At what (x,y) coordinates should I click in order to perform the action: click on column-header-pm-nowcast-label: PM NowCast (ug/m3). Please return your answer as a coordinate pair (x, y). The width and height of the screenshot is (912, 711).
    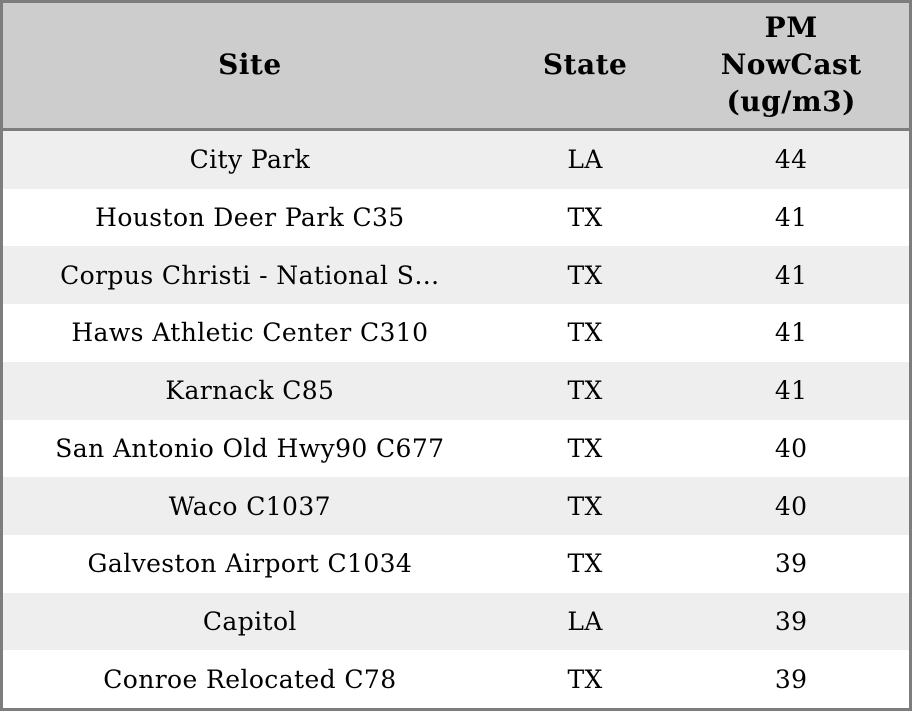
    Looking at the image, I should click on (791, 64).